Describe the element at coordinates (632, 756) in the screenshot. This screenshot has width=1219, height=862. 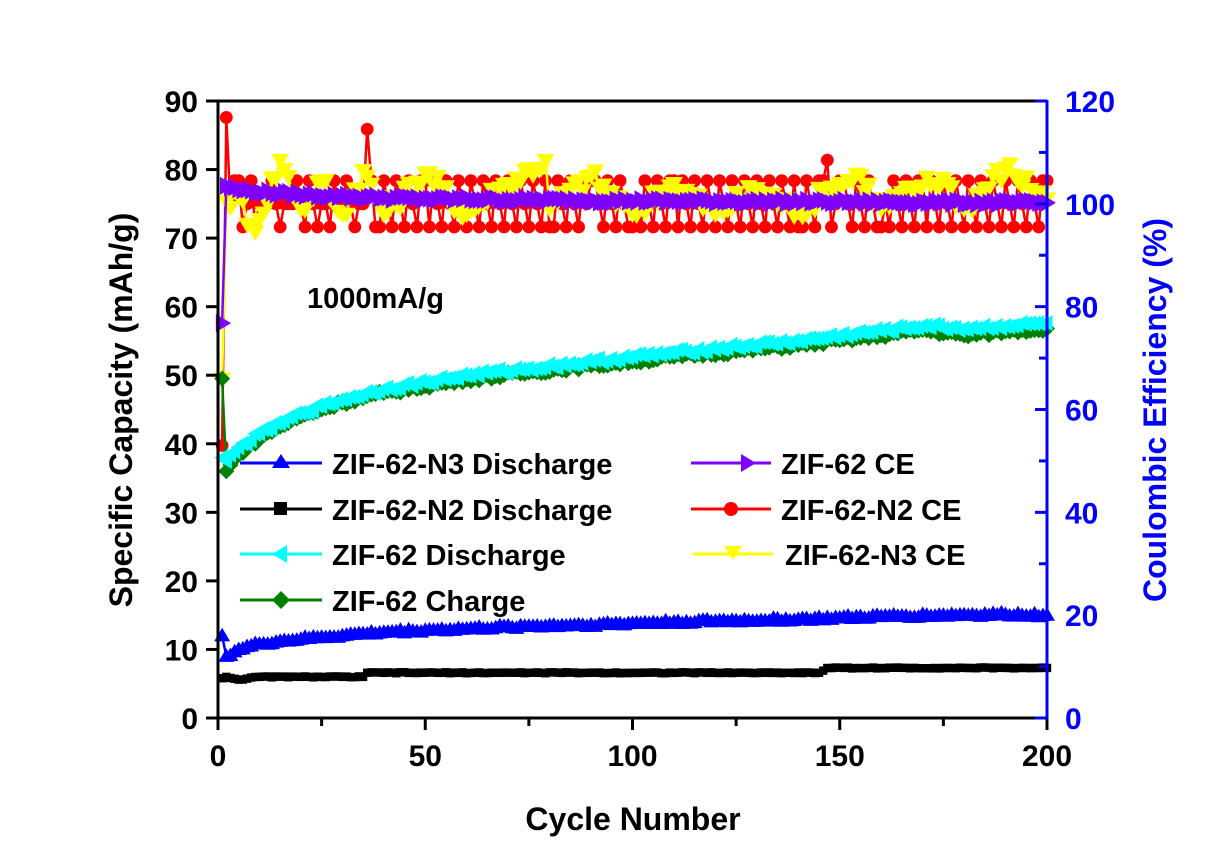
I see `x-tick-label: 100` at that location.